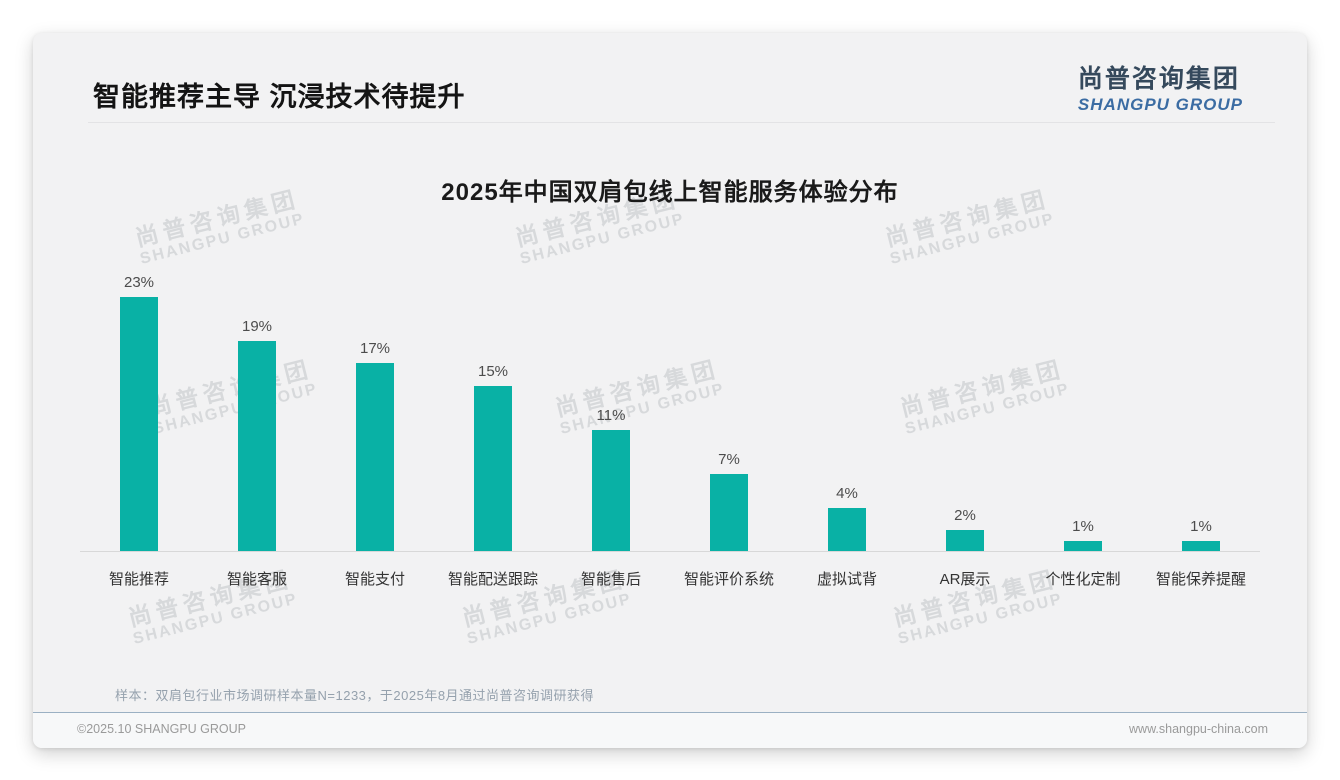  Describe the element at coordinates (681, 122) in the screenshot. I see `header-divider` at that location.